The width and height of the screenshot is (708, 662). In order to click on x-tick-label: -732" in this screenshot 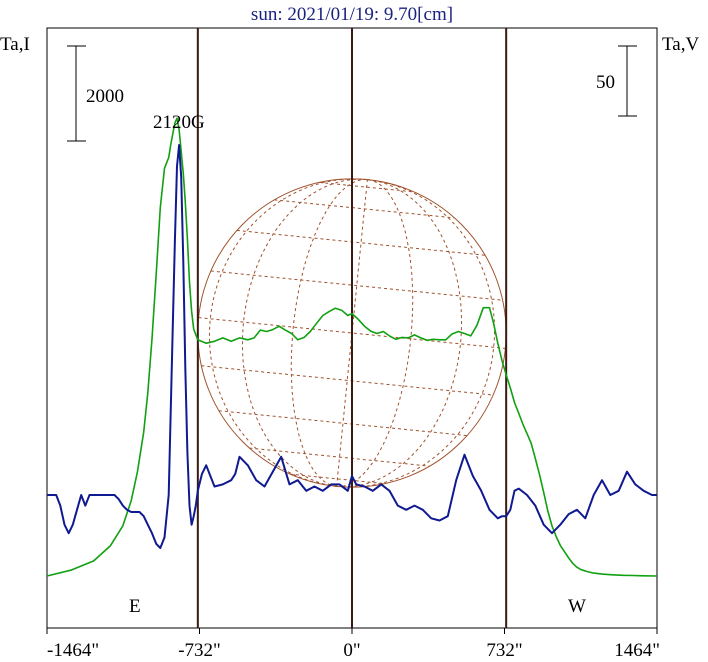, I will do `click(199, 650)`.